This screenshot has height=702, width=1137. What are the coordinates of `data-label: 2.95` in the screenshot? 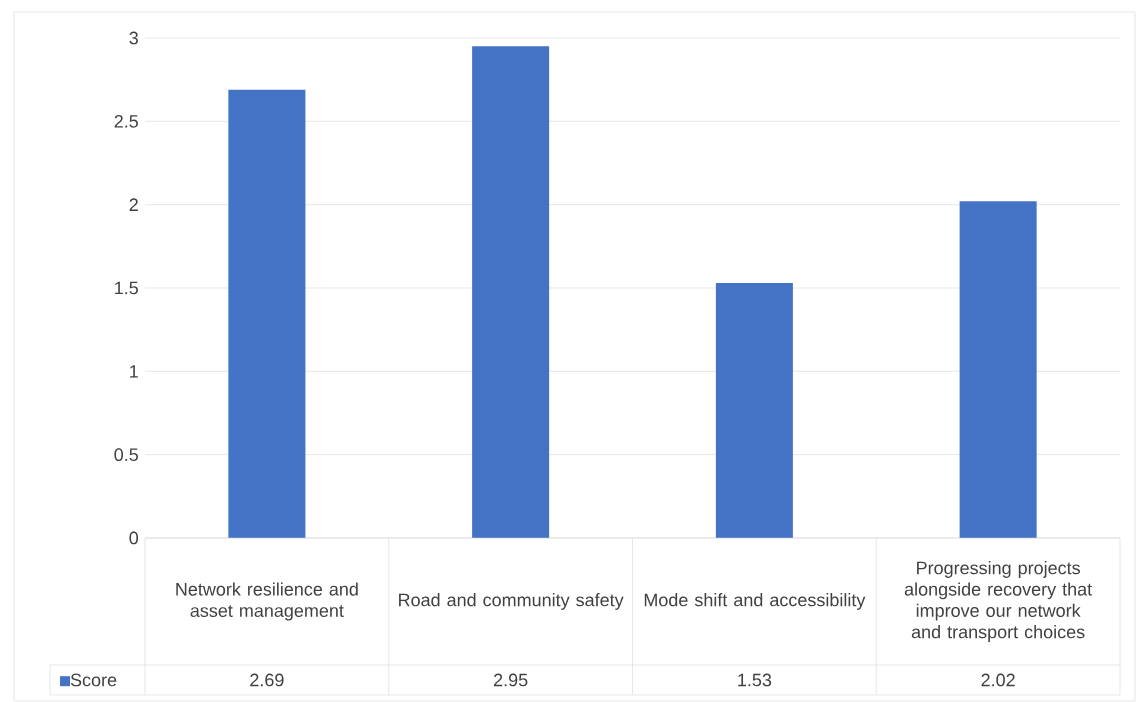 It's located at (511, 680).